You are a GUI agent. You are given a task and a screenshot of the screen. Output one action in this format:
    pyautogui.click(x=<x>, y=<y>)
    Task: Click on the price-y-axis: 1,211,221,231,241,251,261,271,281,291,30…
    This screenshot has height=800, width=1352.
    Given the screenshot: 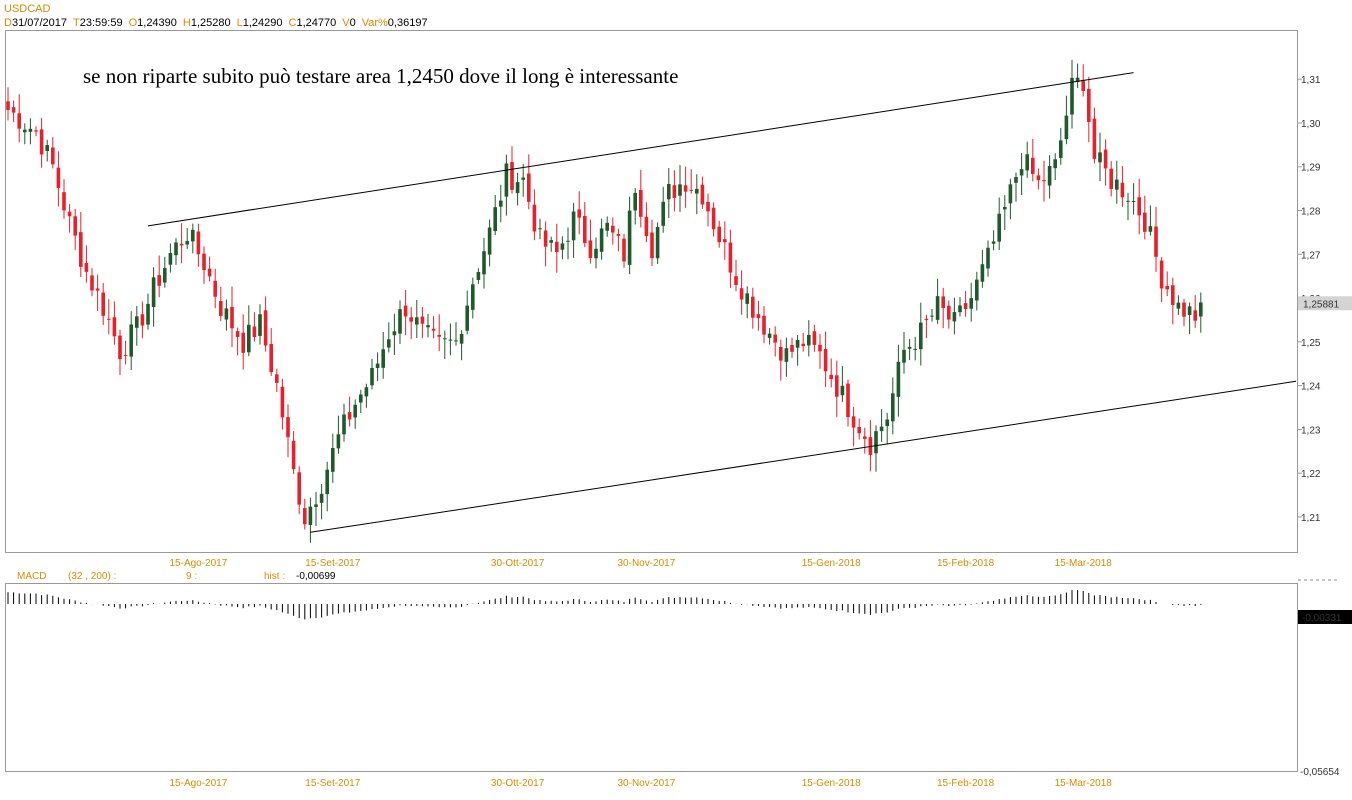 What is the action you would take?
    pyautogui.click(x=1324, y=299)
    